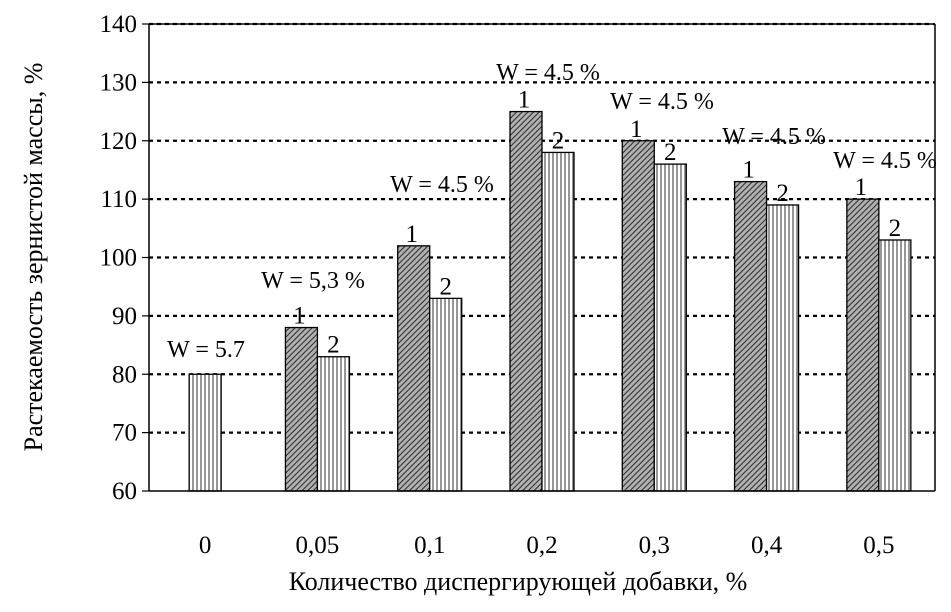  Describe the element at coordinates (654, 545) in the screenshot. I see `x-tick-label: 0,3` at that location.